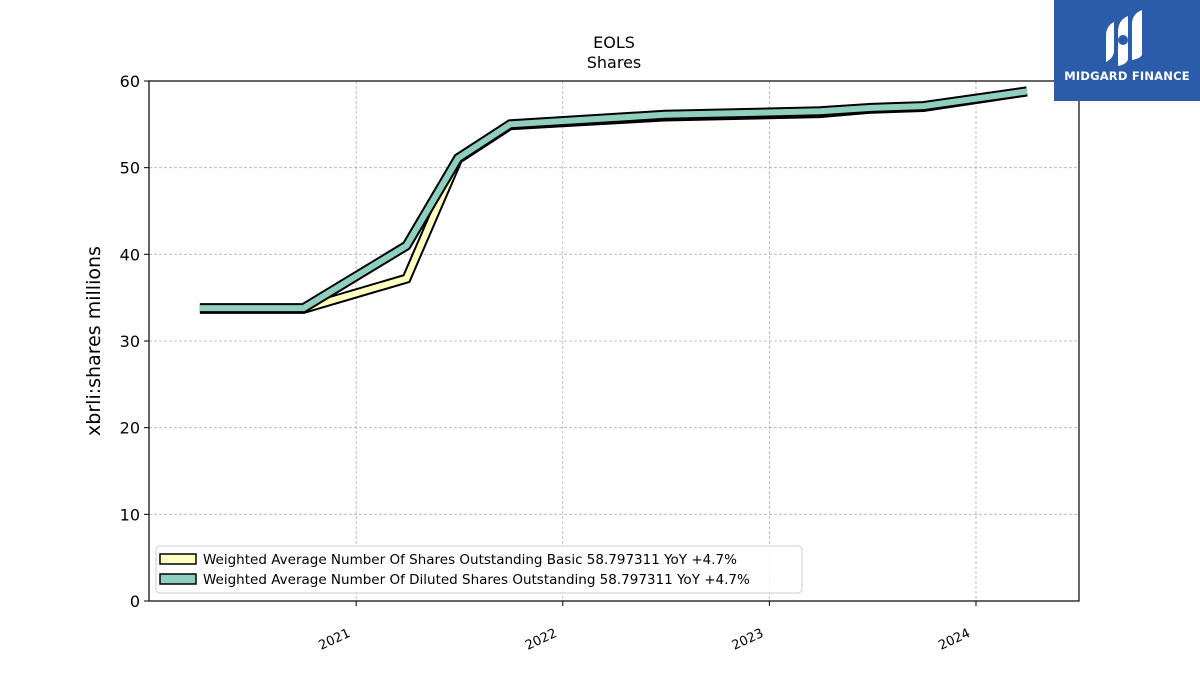 This screenshot has width=1200, height=675. I want to click on midgard-finance-logo: MIDGARD FINANCE, so click(1127, 50).